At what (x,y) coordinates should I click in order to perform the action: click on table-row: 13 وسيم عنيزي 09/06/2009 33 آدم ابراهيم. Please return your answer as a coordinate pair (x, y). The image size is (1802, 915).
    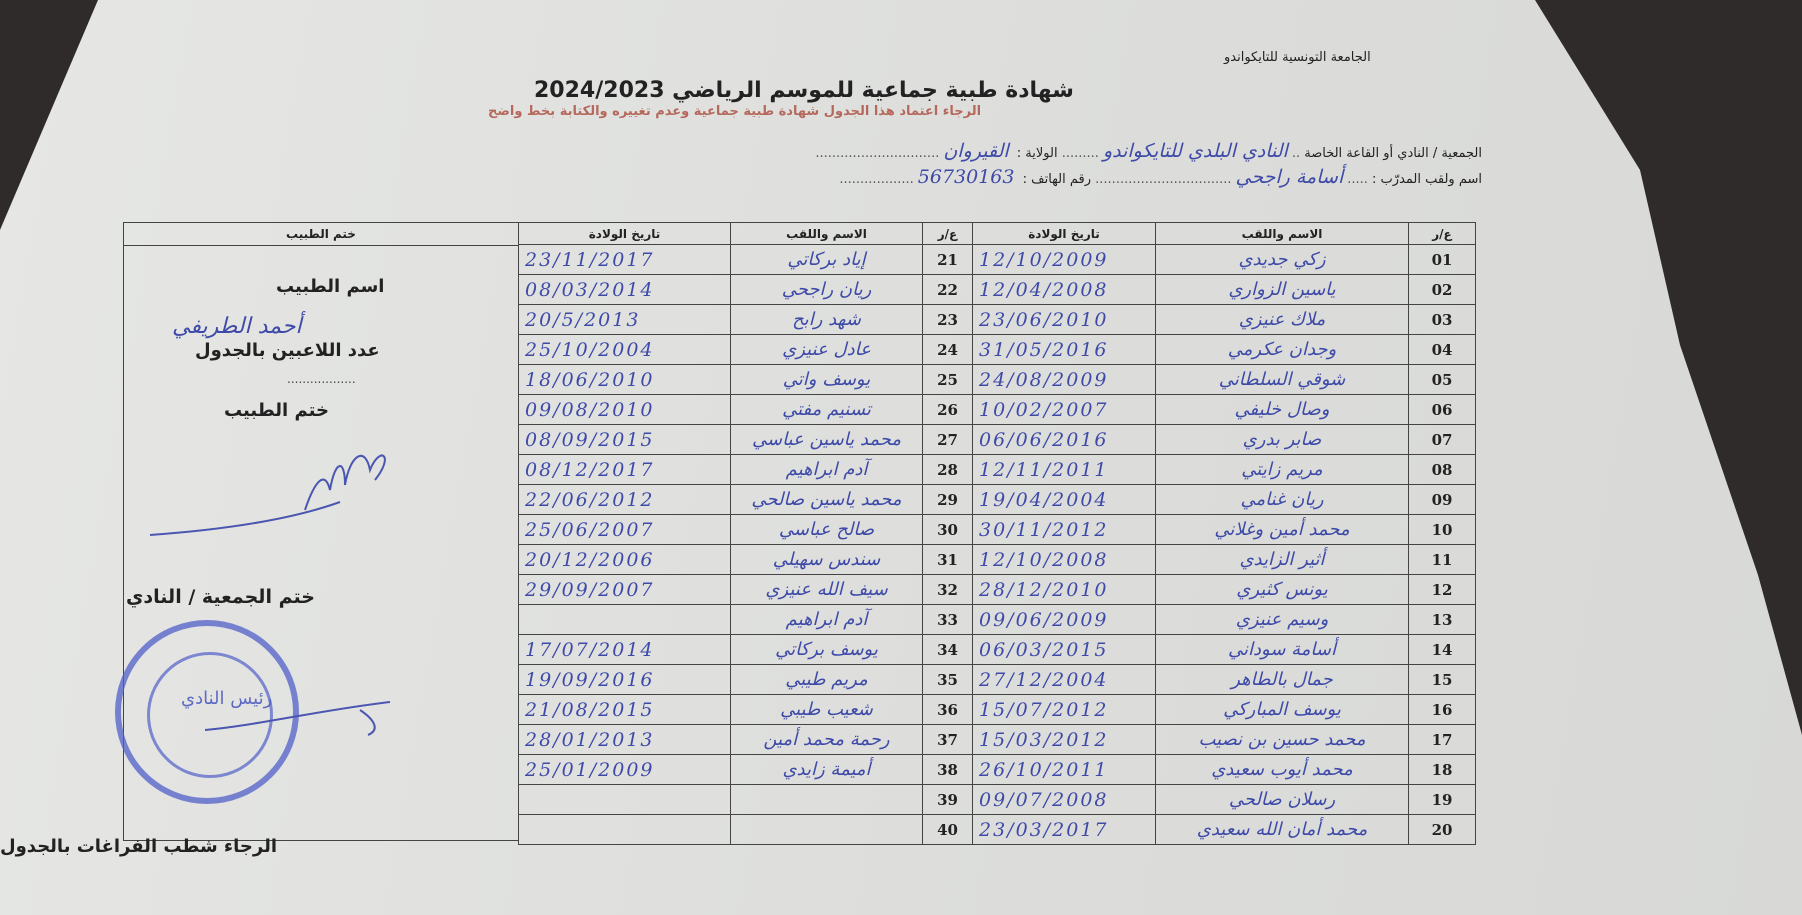
    Looking at the image, I should click on (997, 619).